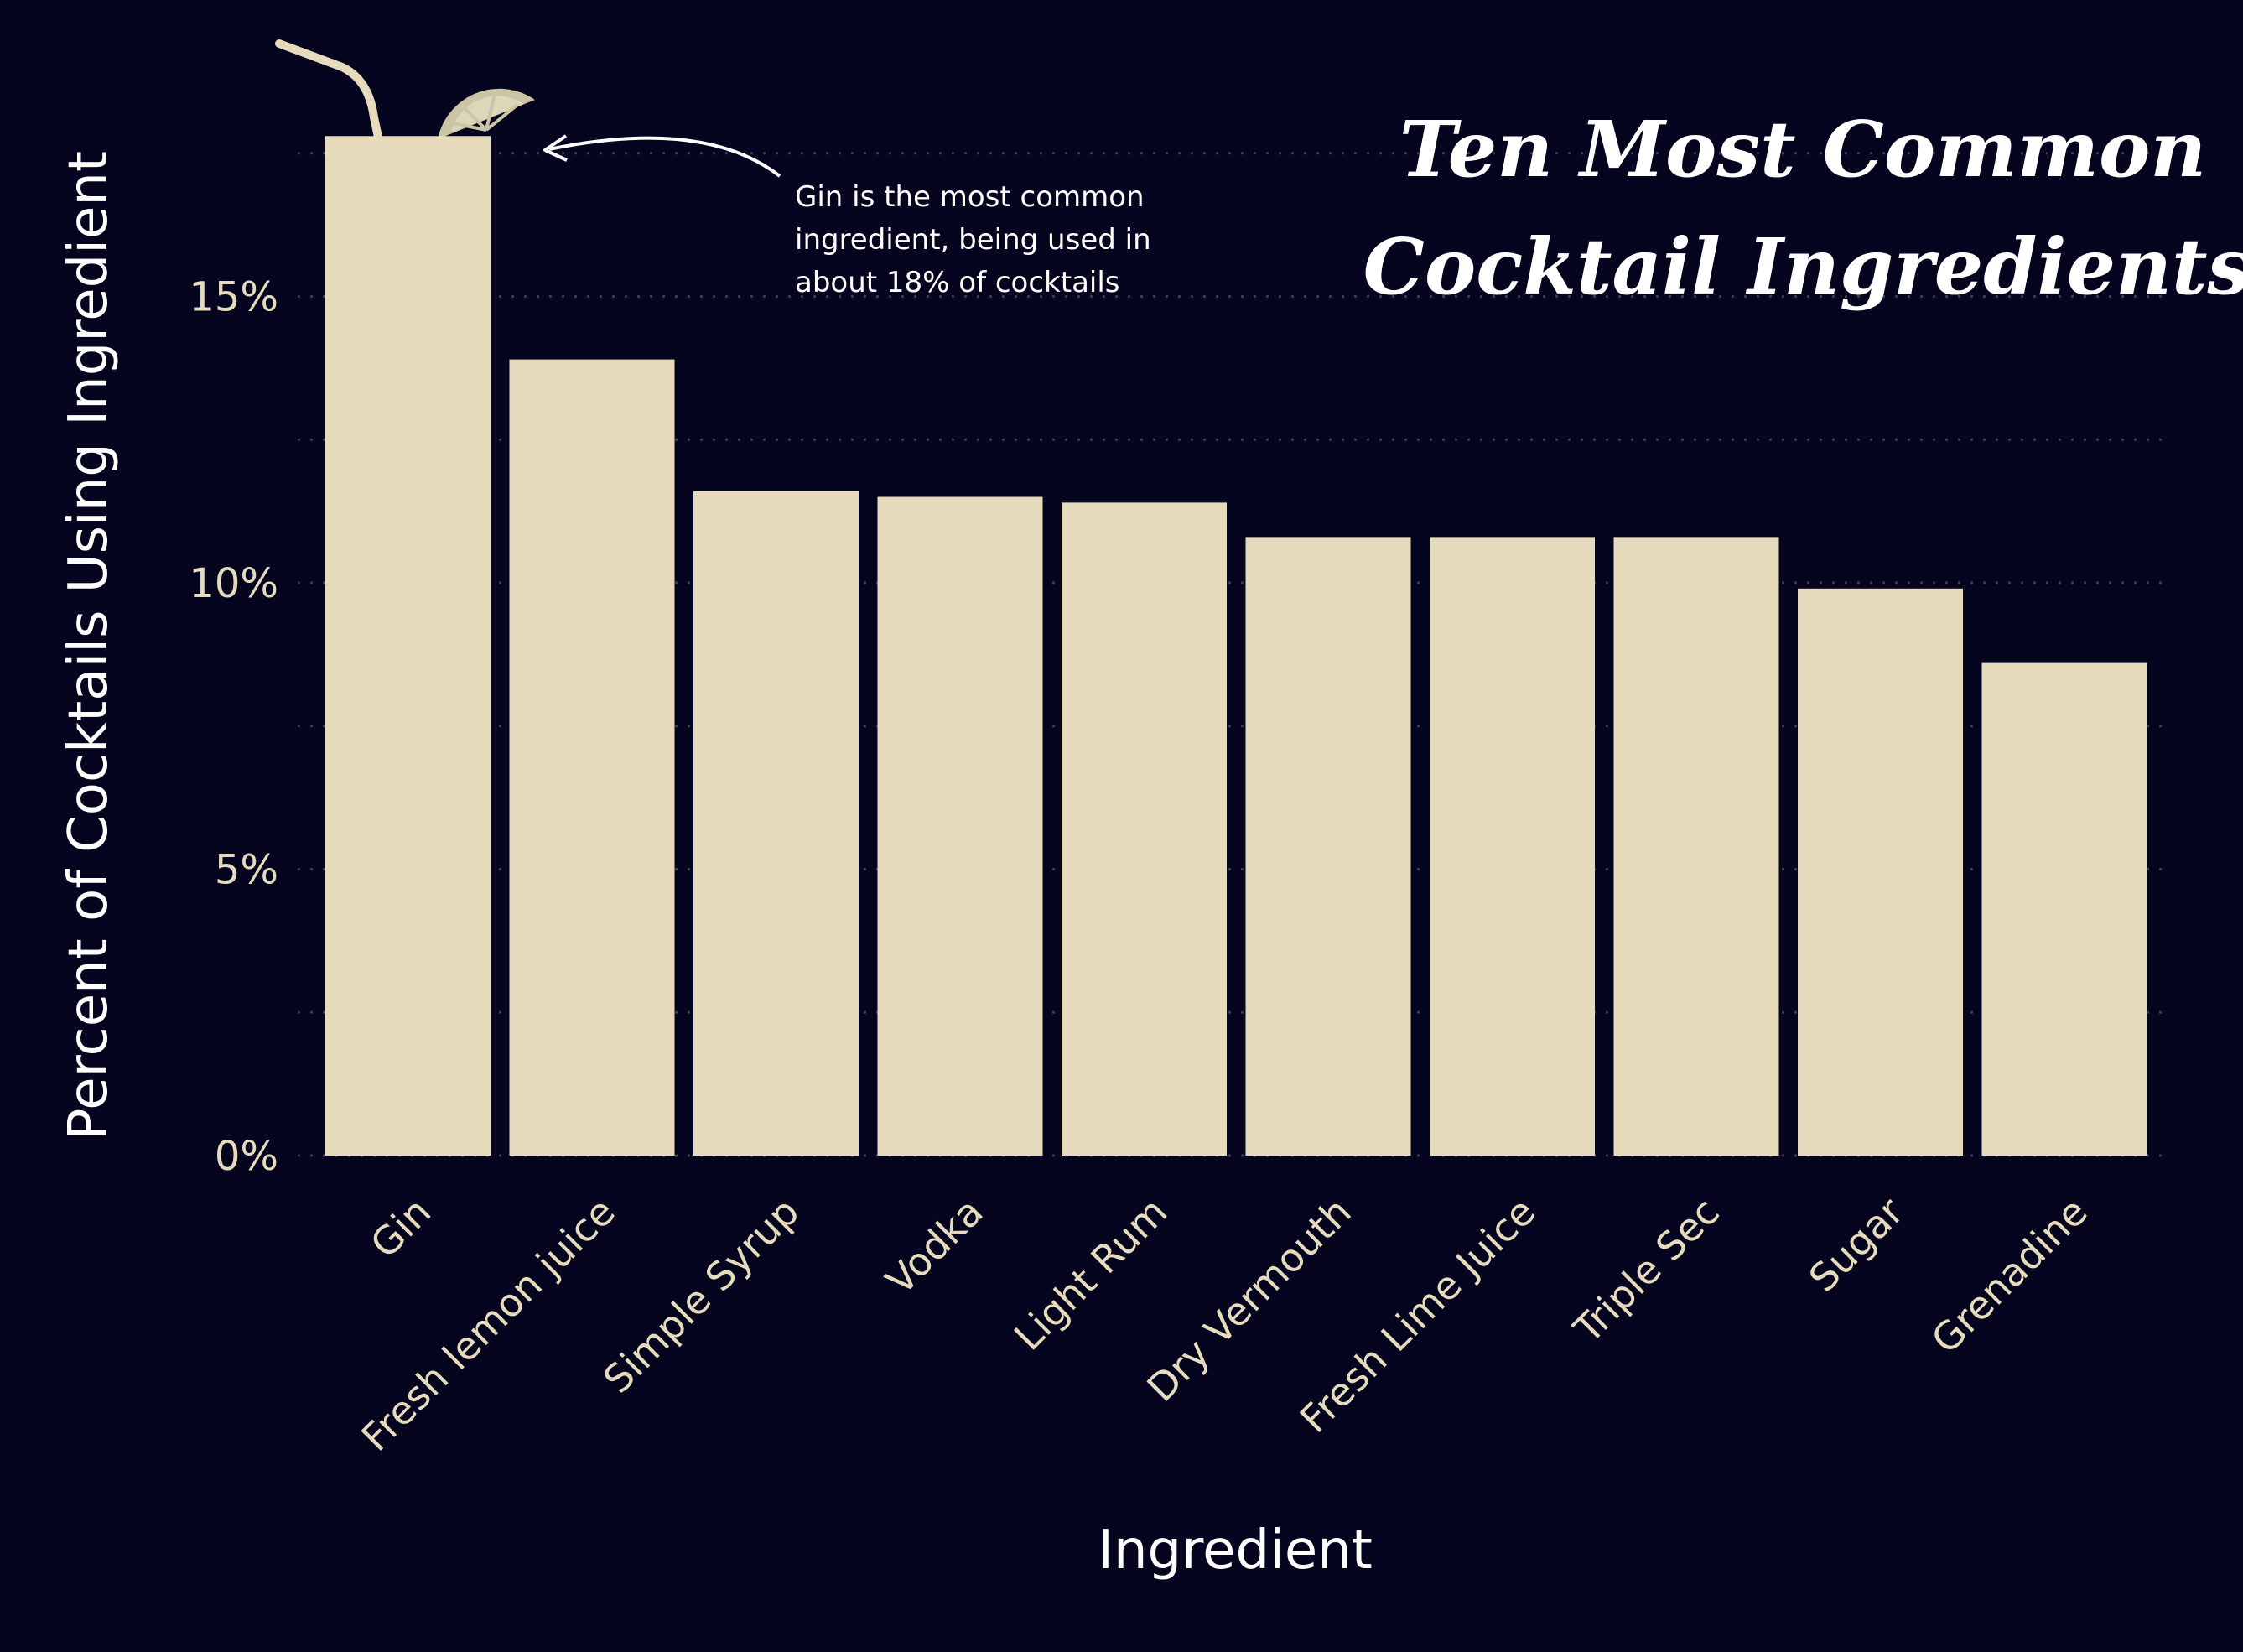 Image resolution: width=2243 pixels, height=1652 pixels. Describe the element at coordinates (957, 282) in the screenshot. I see `annotation-line-3: about 18% of cocktails` at that location.